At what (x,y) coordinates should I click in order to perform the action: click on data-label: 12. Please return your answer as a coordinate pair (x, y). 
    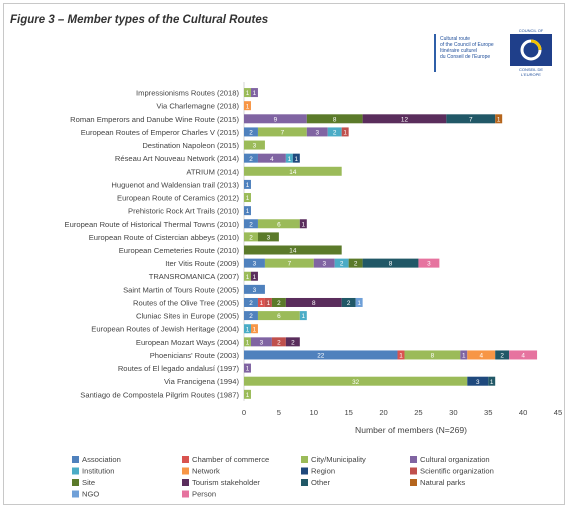
    Looking at the image, I should click on (405, 119).